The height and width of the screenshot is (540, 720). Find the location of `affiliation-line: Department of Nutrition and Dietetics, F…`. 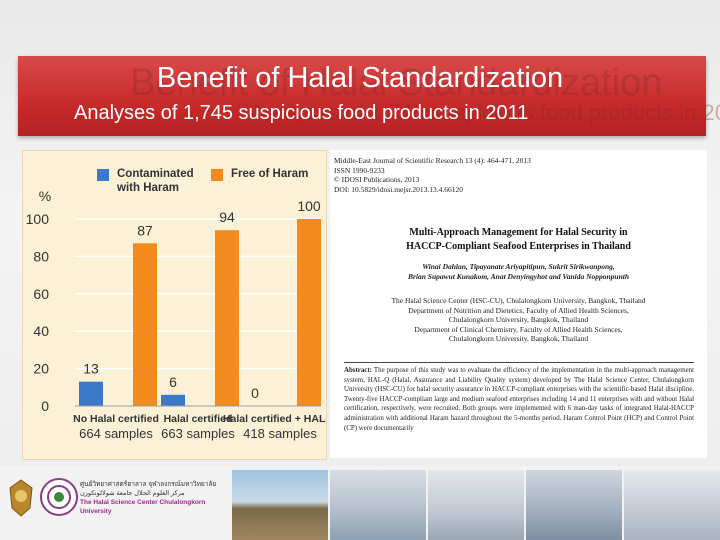

affiliation-line: Department of Nutrition and Dietetics, F… is located at coordinates (518, 310).